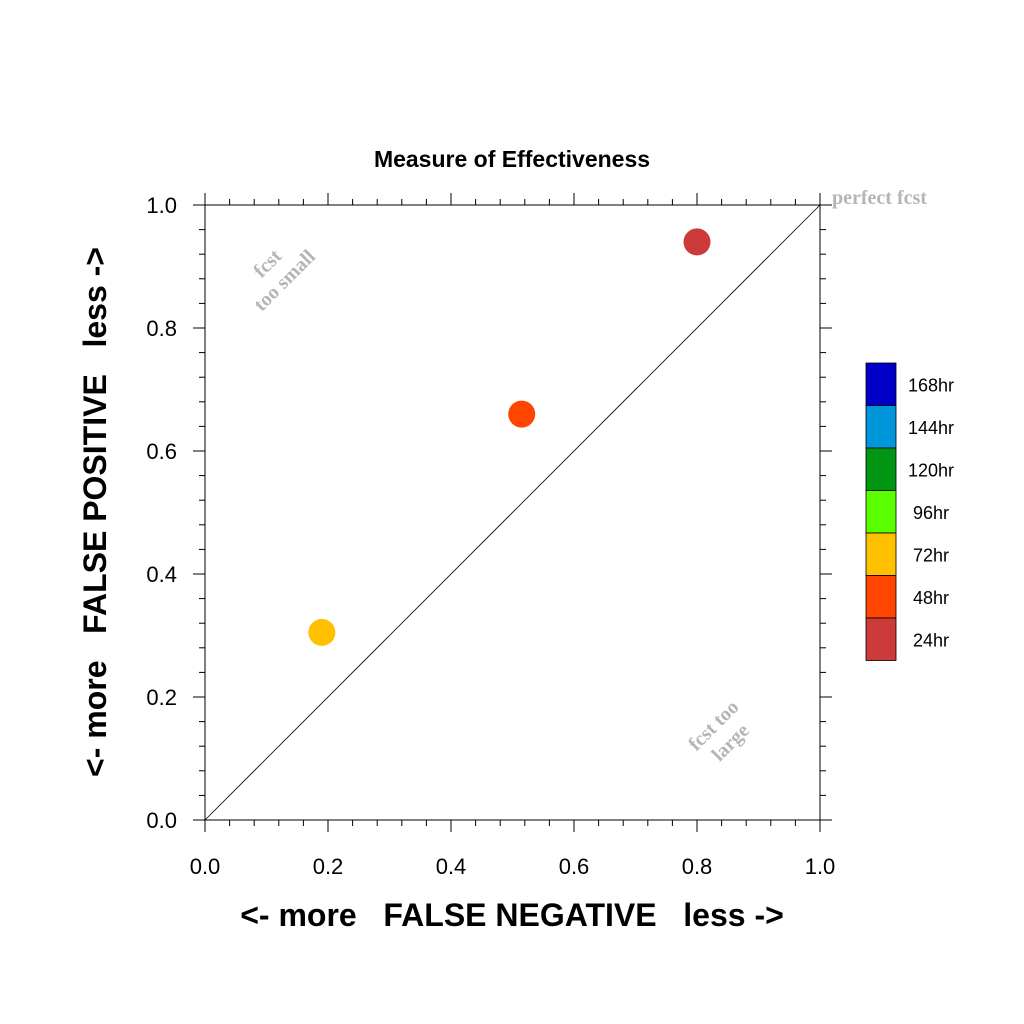  I want to click on legend-label-120hr: 120hr, so click(931, 470).